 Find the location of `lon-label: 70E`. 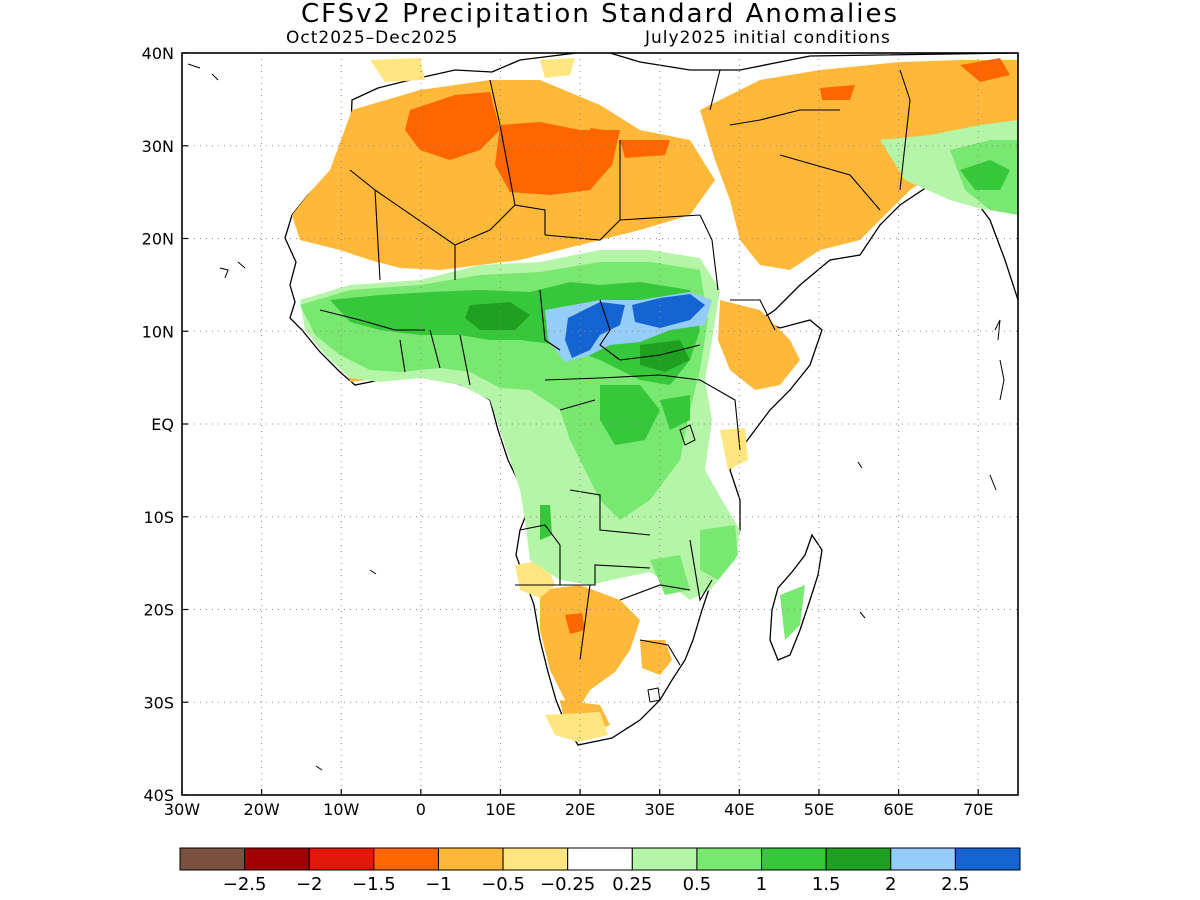

lon-label: 70E is located at coordinates (978, 809).